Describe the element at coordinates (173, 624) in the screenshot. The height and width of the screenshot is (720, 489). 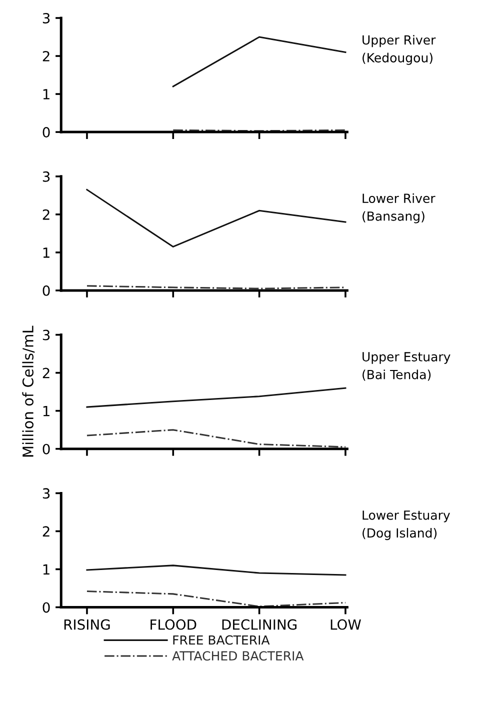
I see `x-tick-label: FLOOD` at that location.